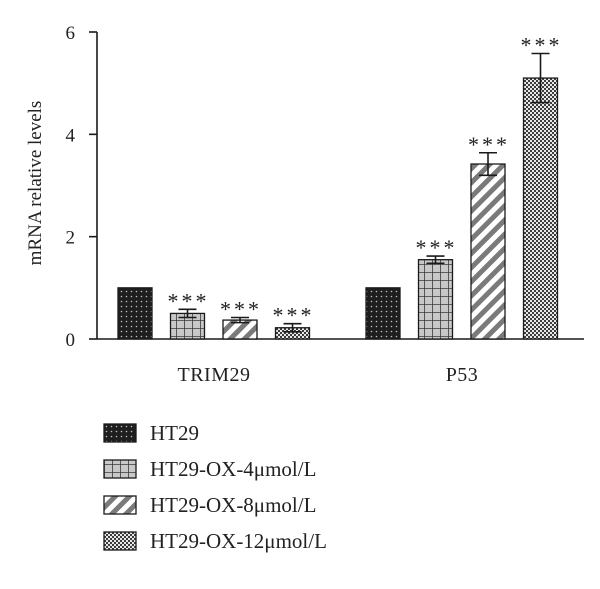  Describe the element at coordinates (238, 541) in the screenshot. I see `legend-label: HT29-OX-12μmol/L` at that location.